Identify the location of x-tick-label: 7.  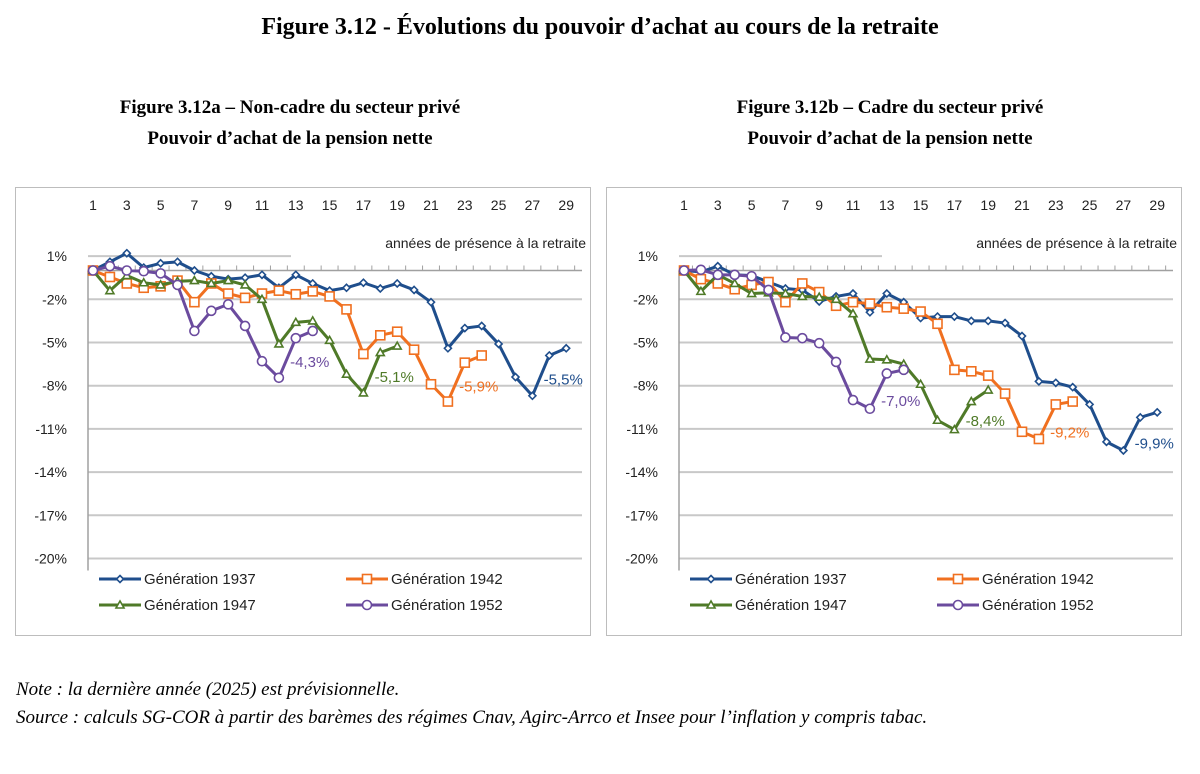
(786, 205).